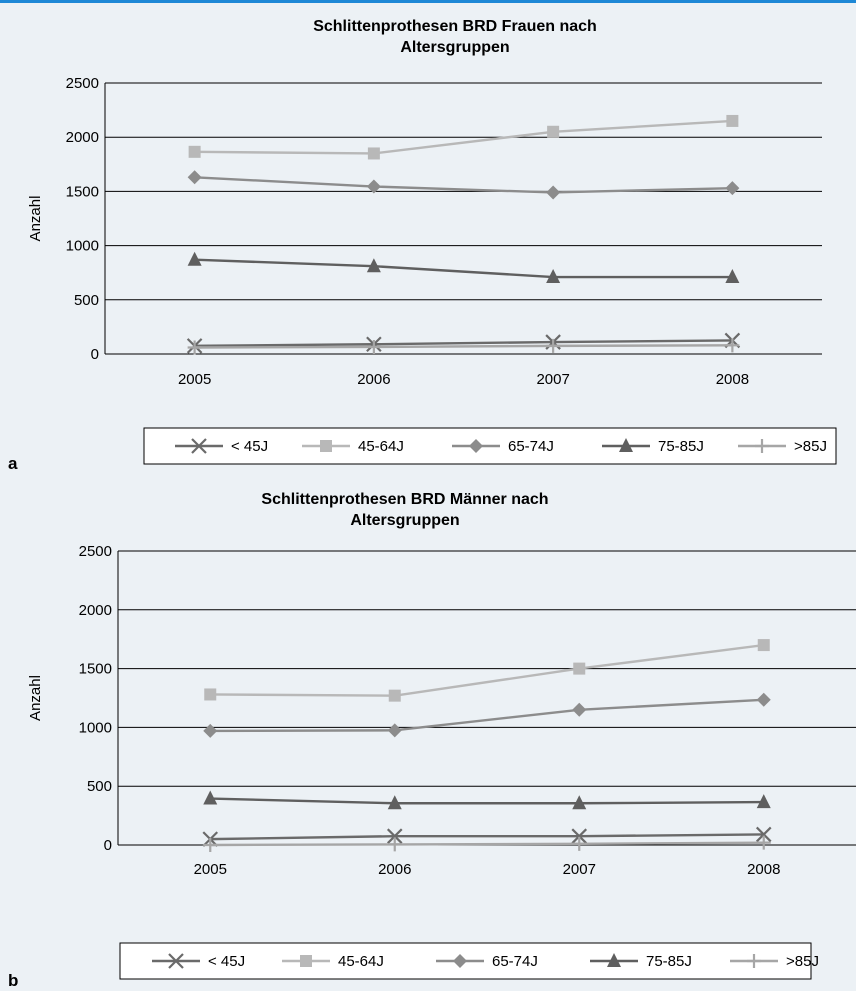 The image size is (856, 991). What do you see at coordinates (455, 26) in the screenshot?
I see `chart-title-line: Schlittenprothesen BRD Frauen nach` at bounding box center [455, 26].